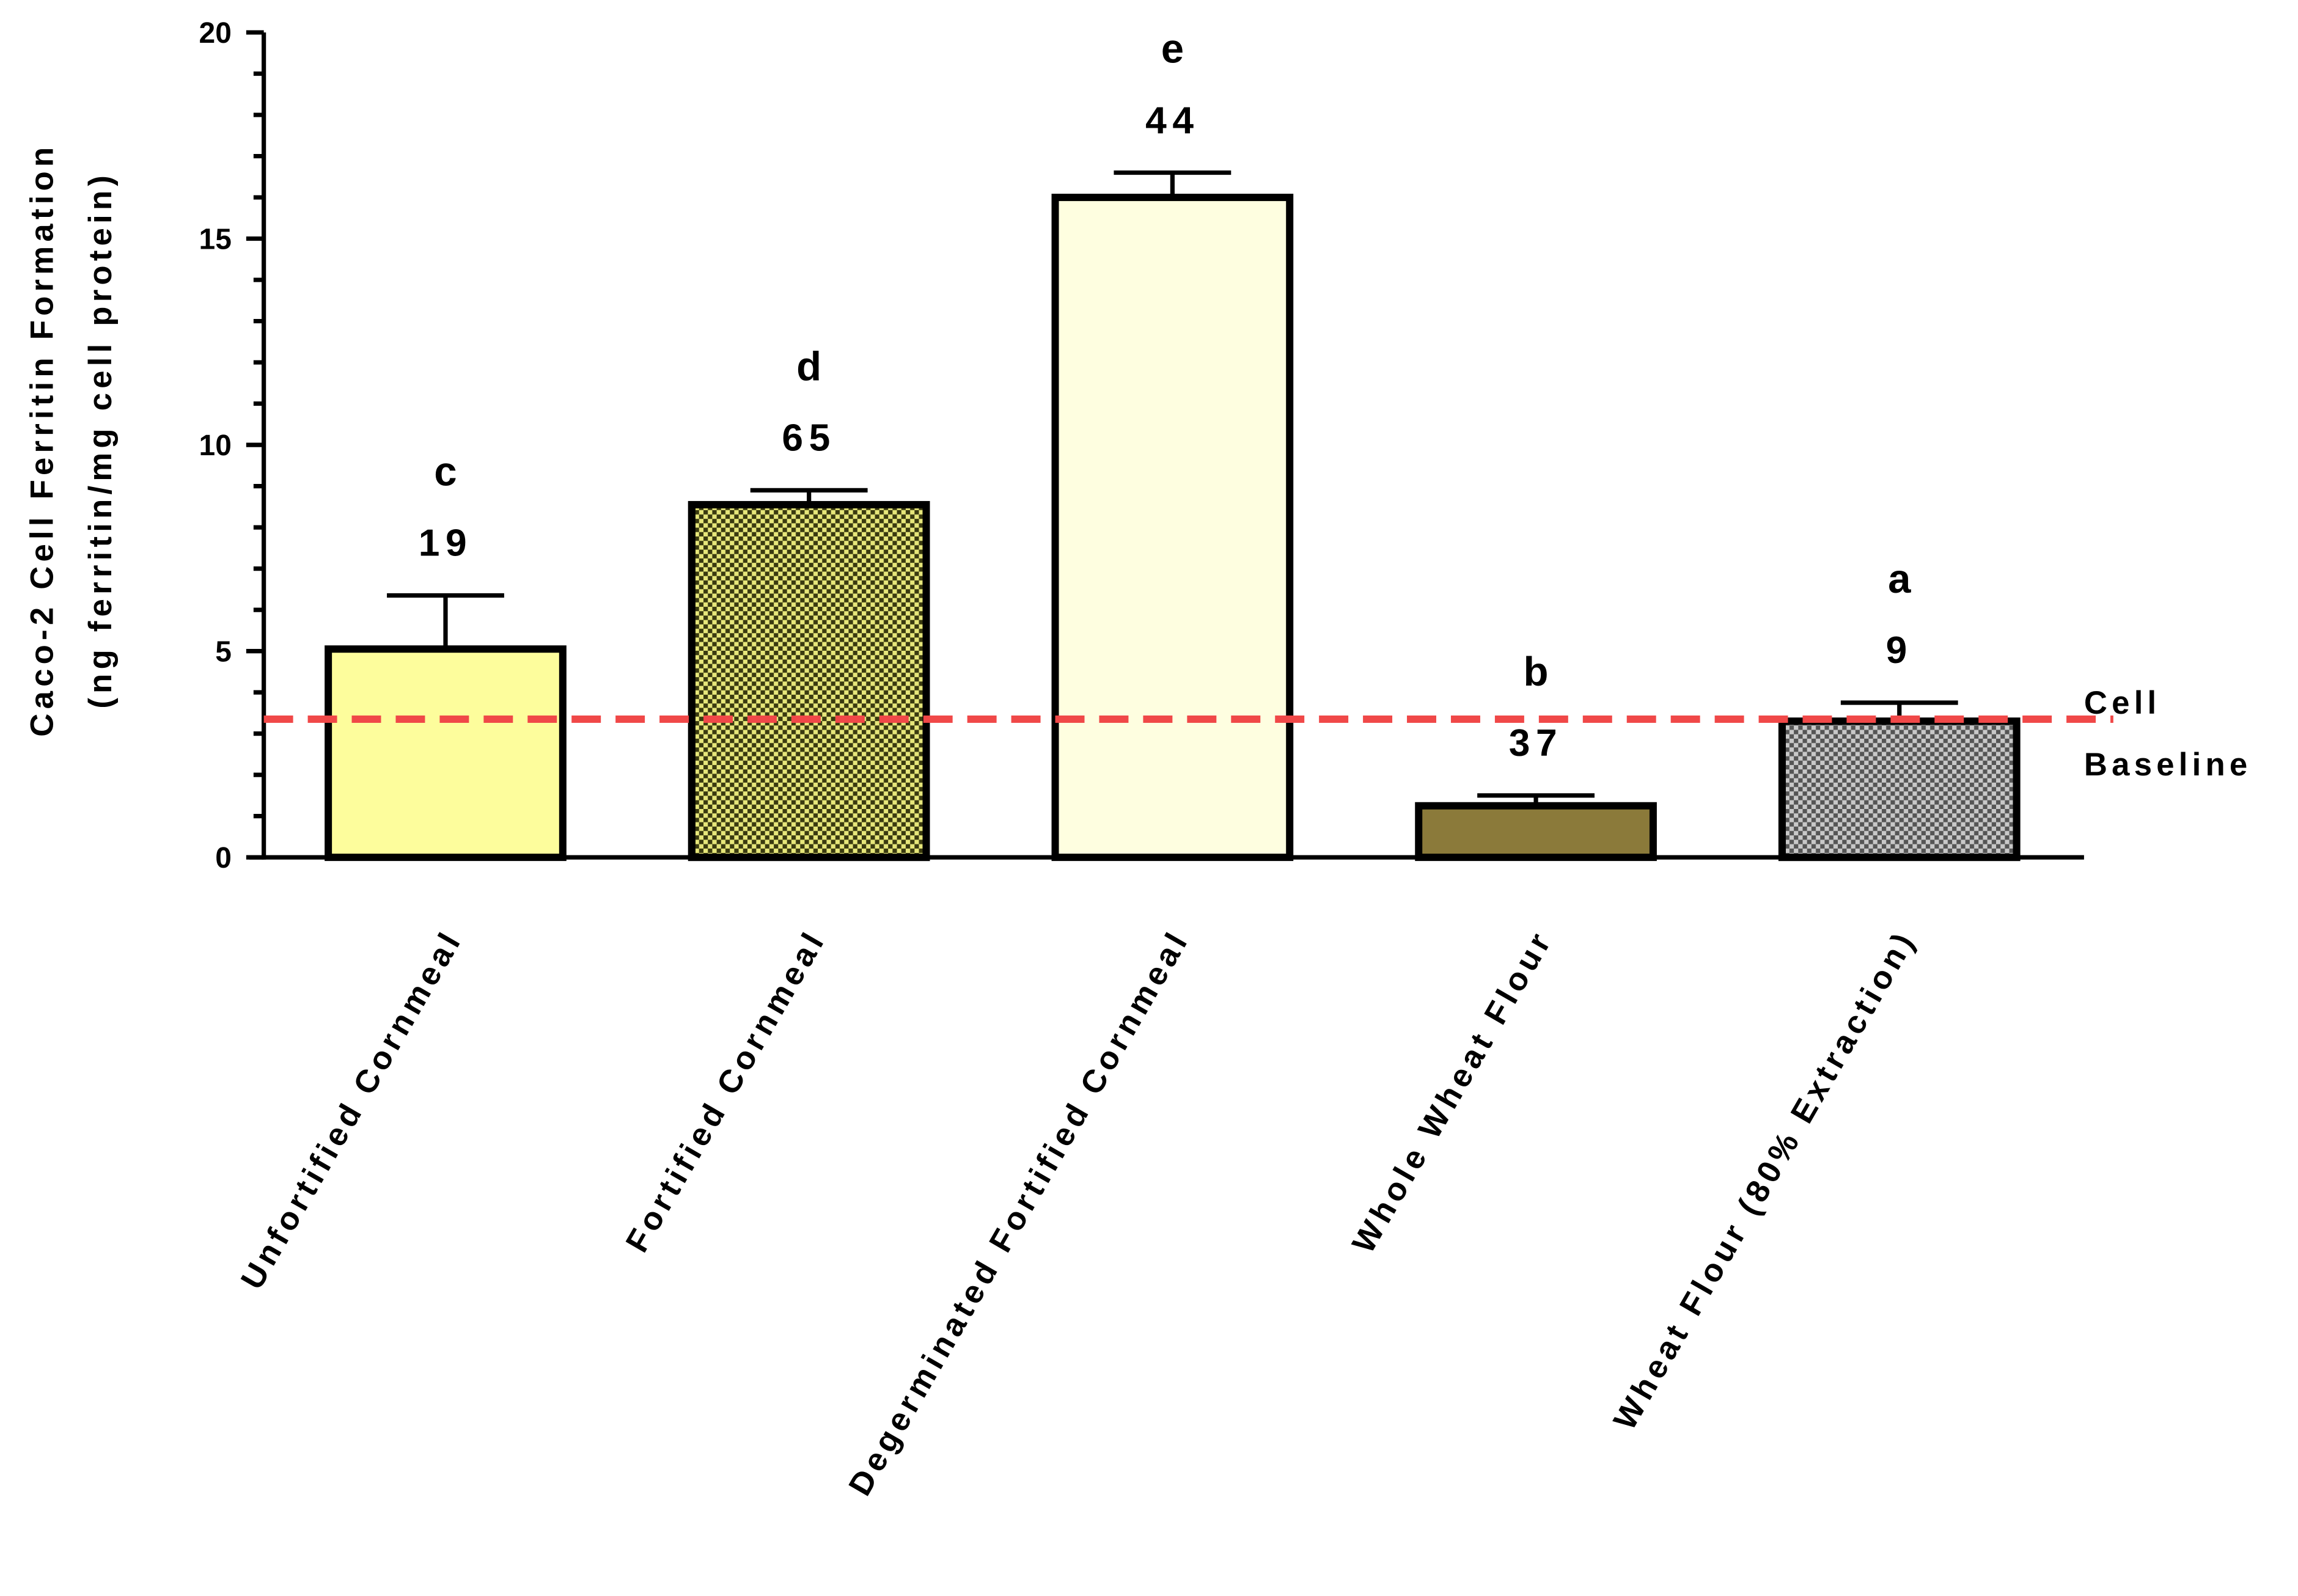 This screenshot has width=2298, height=1596. Describe the element at coordinates (446, 544) in the screenshot. I see `bar-number: 19` at that location.